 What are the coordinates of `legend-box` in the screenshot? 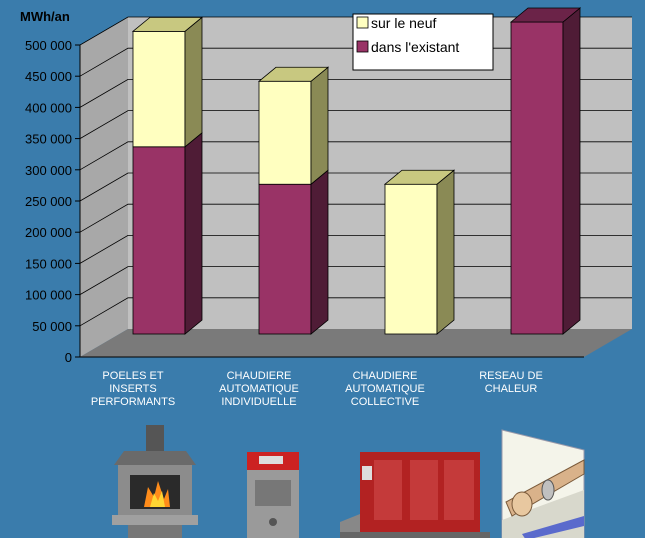 It's located at (423, 42).